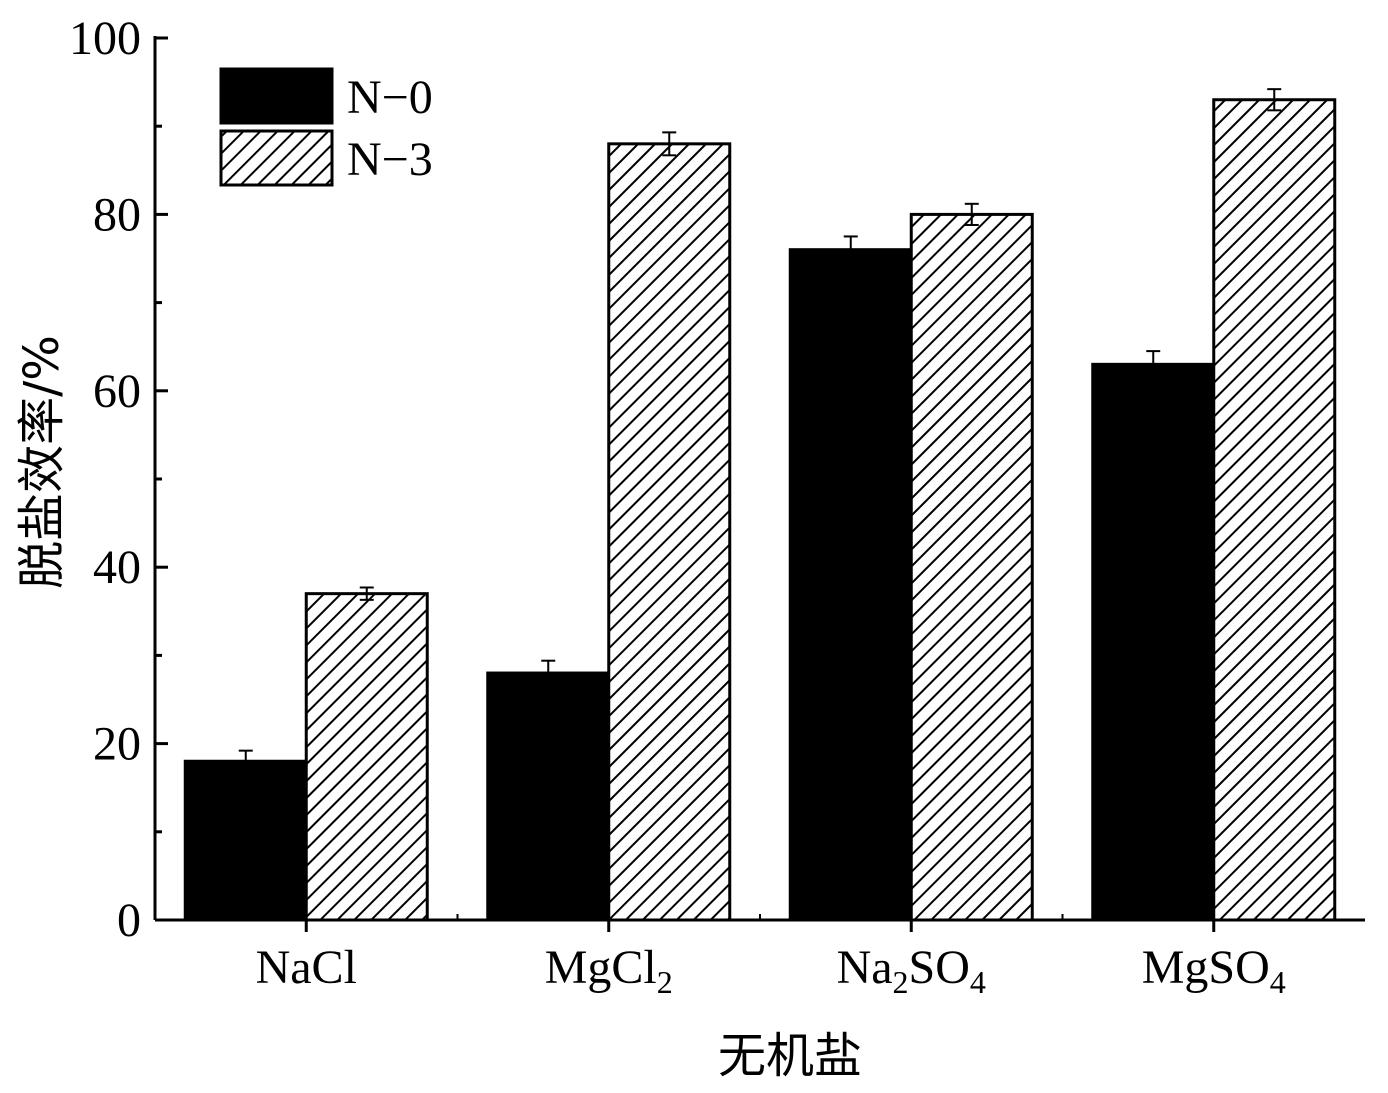 The width and height of the screenshot is (1388, 1093). I want to click on y-tick-label: 100, so click(105, 38).